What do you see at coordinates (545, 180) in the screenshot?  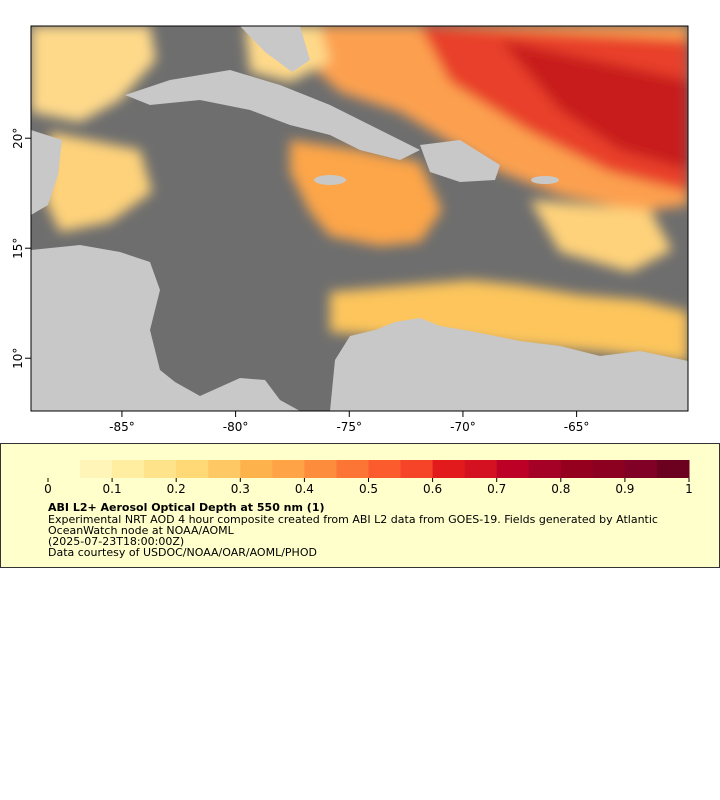 I see `land-puerto-rico` at bounding box center [545, 180].